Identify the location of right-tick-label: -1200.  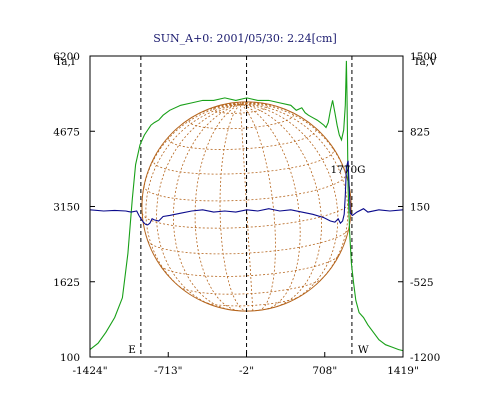
(425, 358).